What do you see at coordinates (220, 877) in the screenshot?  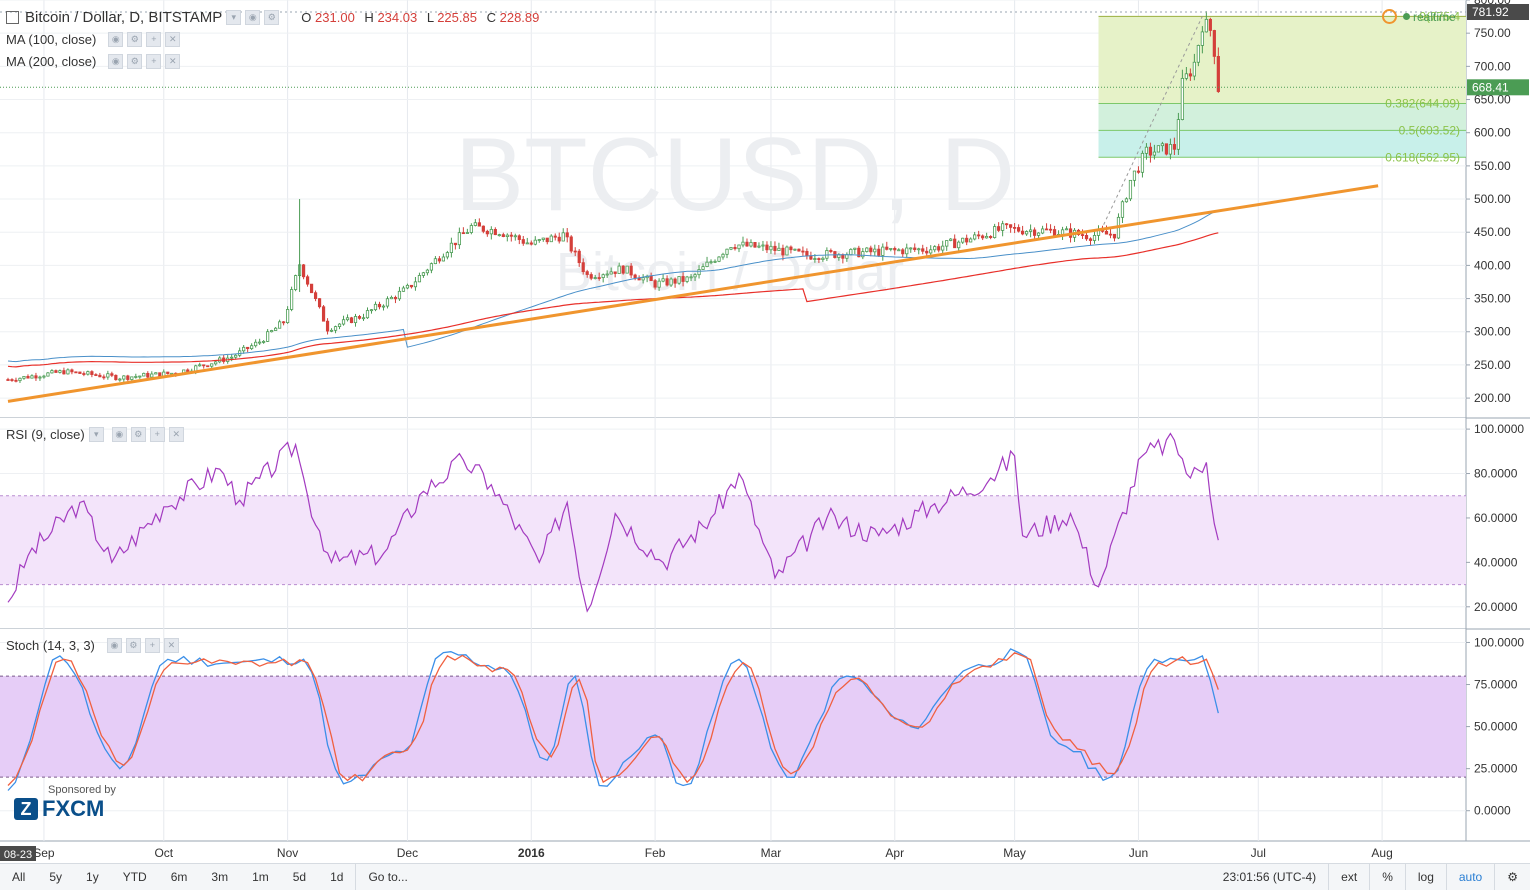 I see `range-3m: 3m` at bounding box center [220, 877].